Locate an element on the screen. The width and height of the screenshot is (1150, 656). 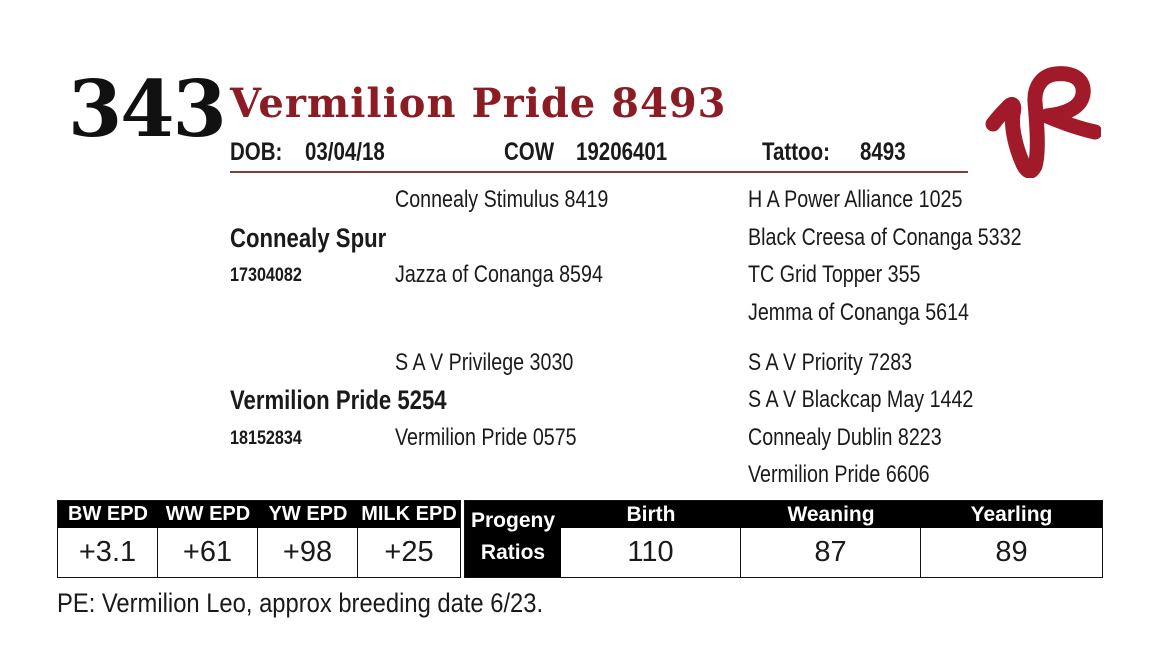
progeny-header-birth: Birth is located at coordinates (651, 514).